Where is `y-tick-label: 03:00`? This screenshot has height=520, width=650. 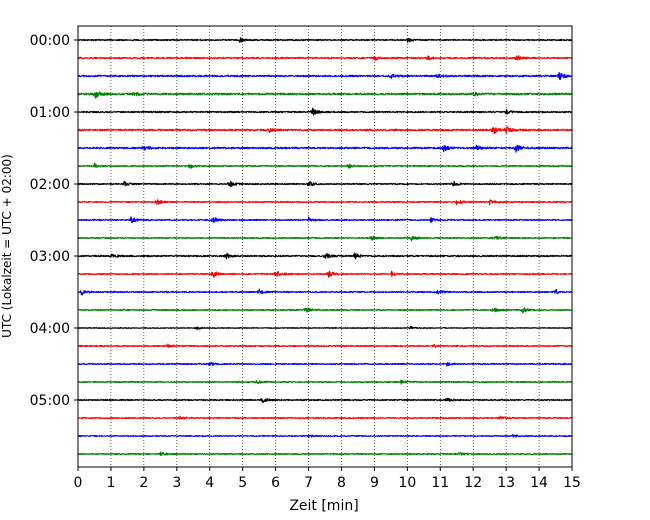
y-tick-label: 03:00 is located at coordinates (50, 257).